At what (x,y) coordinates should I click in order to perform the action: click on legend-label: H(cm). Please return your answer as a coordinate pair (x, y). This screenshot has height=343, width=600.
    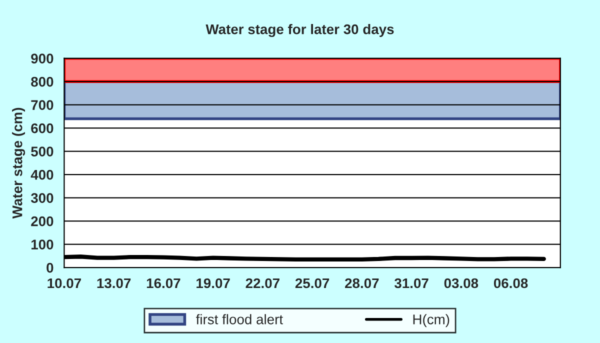
    Looking at the image, I should click on (431, 321).